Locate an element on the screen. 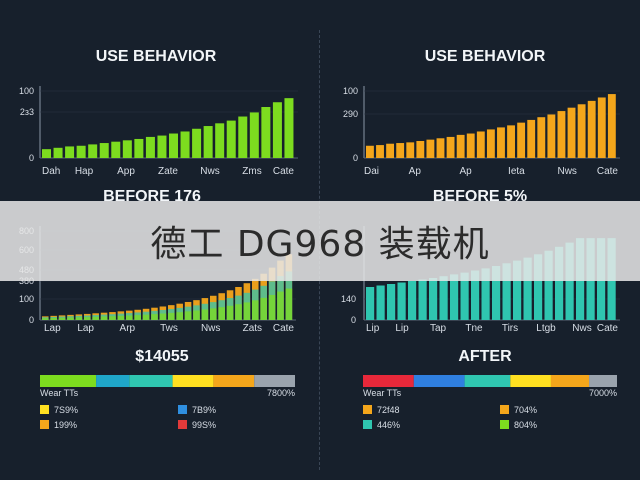 Image resolution: width=640 pixels, height=480 pixels. x-tick-label: Cate is located at coordinates (284, 171).